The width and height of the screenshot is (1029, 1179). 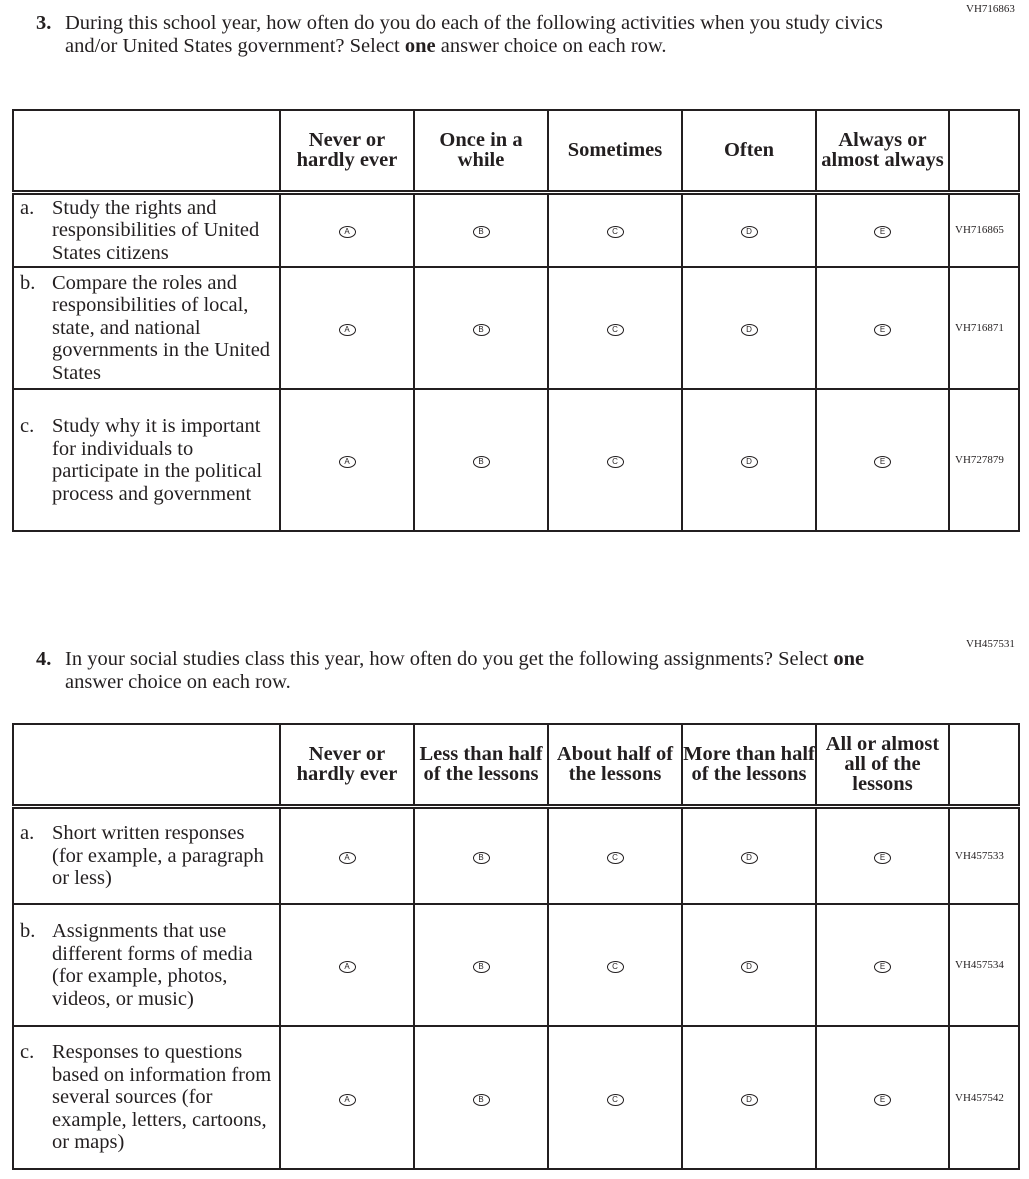 What do you see at coordinates (984, 855) in the screenshot?
I see `item-code: VH457533` at bounding box center [984, 855].